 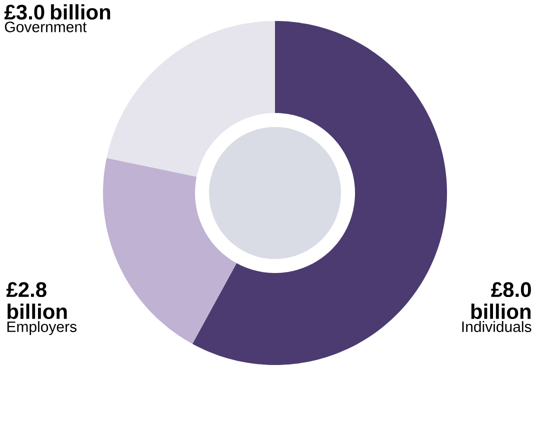 What do you see at coordinates (41, 328) in the screenshot?
I see `slice-label: Employers` at bounding box center [41, 328].